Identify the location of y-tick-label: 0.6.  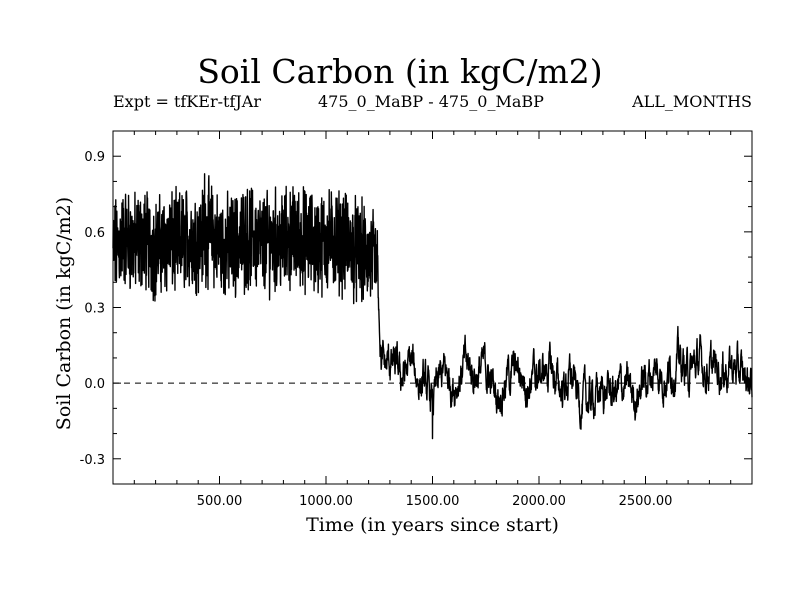
(94, 233).